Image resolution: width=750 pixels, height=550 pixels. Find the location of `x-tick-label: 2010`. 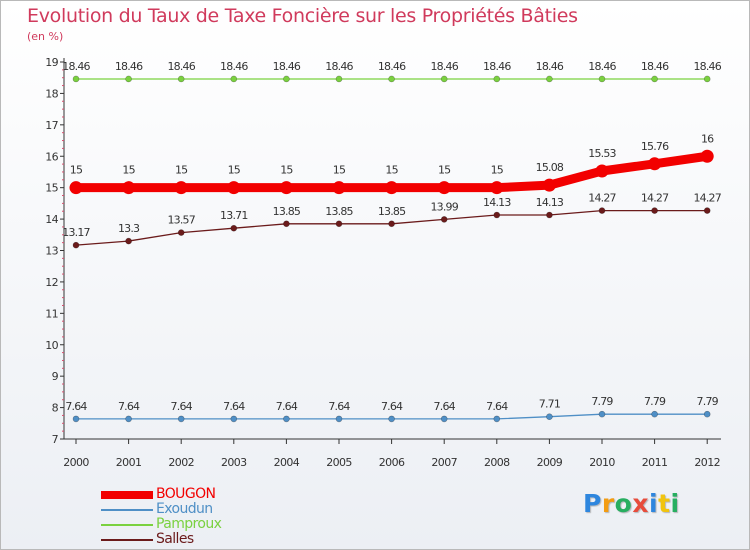

x-tick-label: 2010 is located at coordinates (602, 462).